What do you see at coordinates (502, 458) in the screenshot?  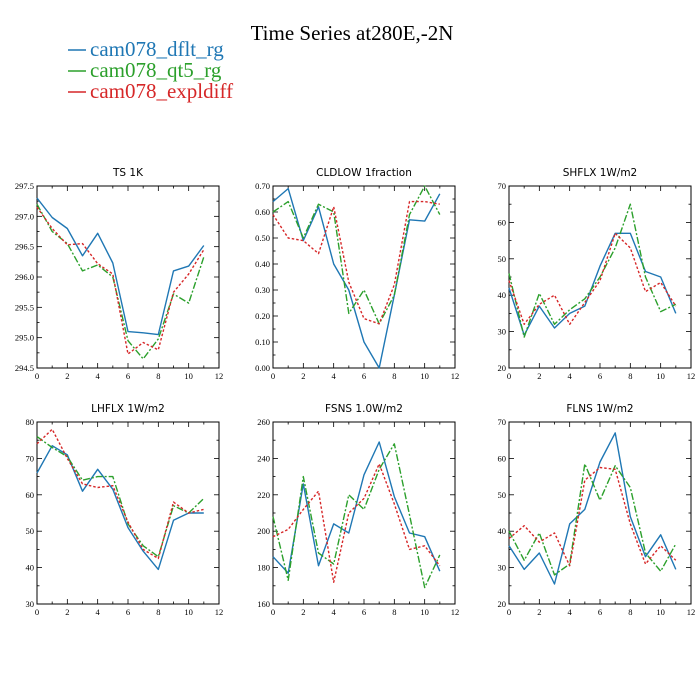 I see `y-tick-label-5-4: 60` at bounding box center [502, 458].